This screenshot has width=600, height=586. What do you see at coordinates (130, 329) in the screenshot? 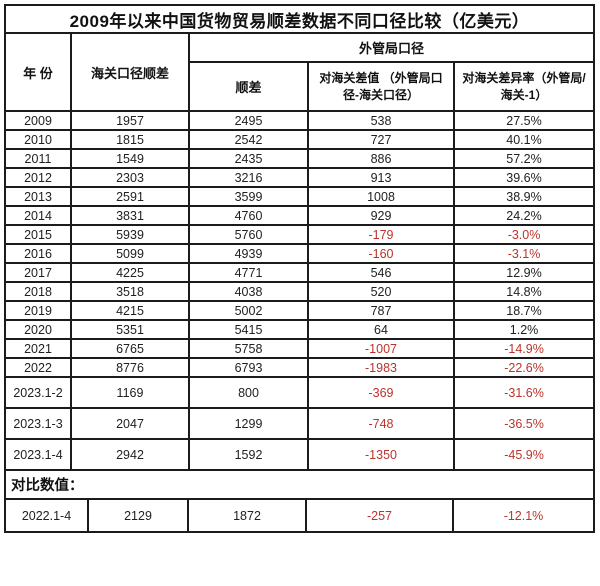
I see `customs-surplus-cell: 5351` at bounding box center [130, 329].